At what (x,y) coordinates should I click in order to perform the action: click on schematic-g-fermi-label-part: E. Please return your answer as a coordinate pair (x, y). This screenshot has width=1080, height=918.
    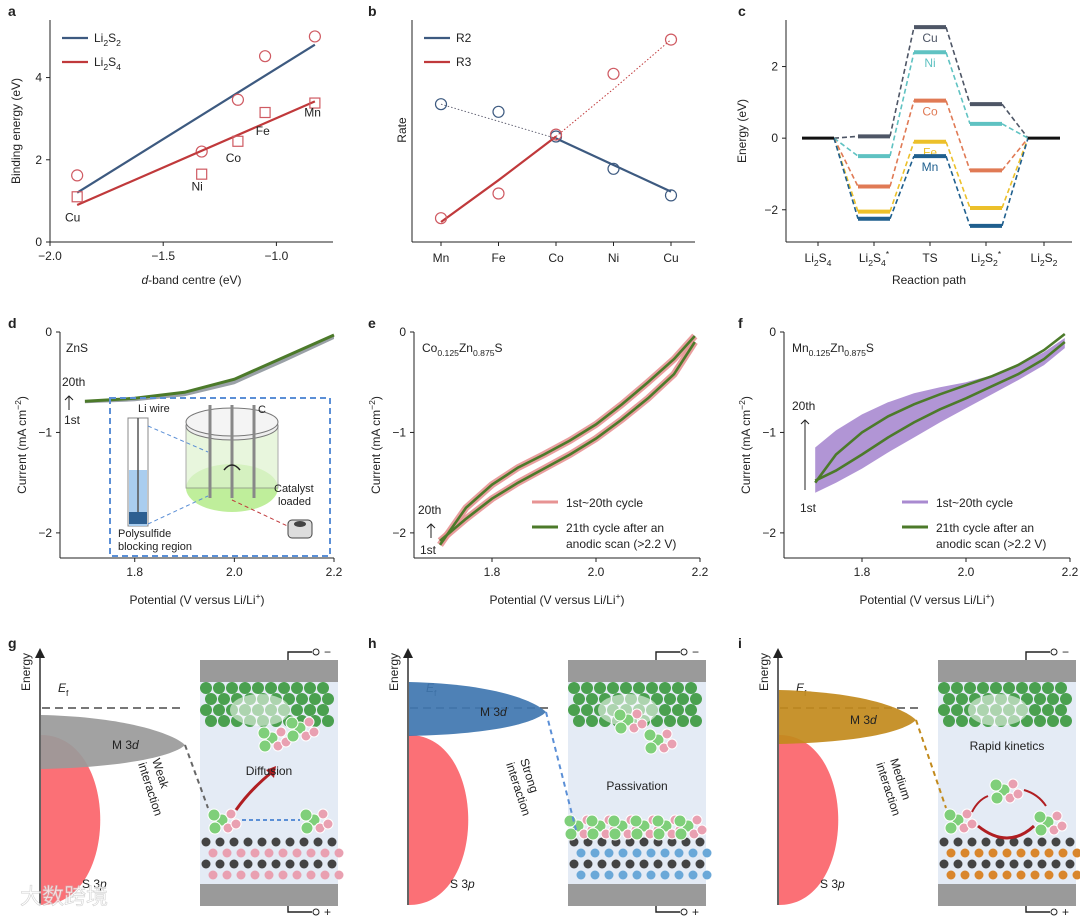
    Looking at the image, I should click on (62, 688).